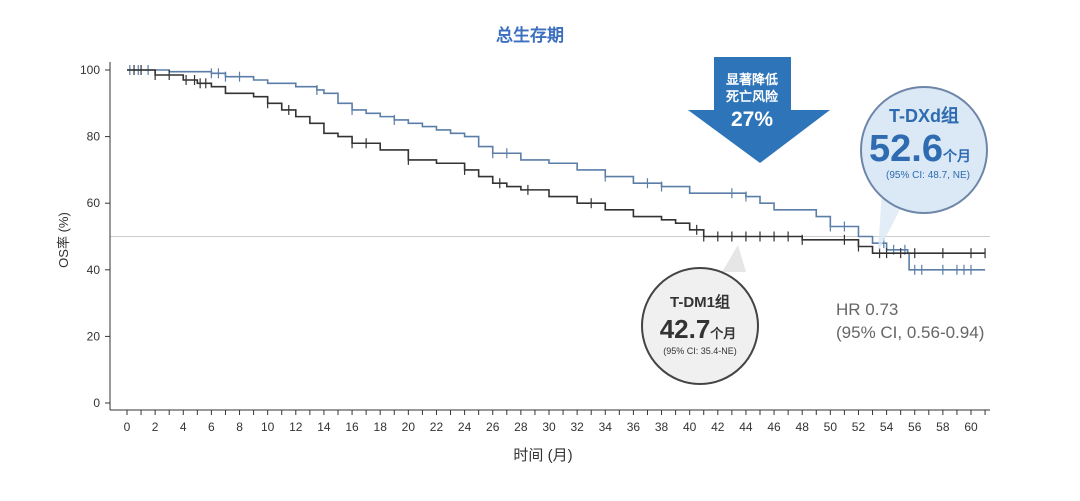  What do you see at coordinates (685, 329) in the screenshot?
I see `tdm1-median: 42.7` at bounding box center [685, 329].